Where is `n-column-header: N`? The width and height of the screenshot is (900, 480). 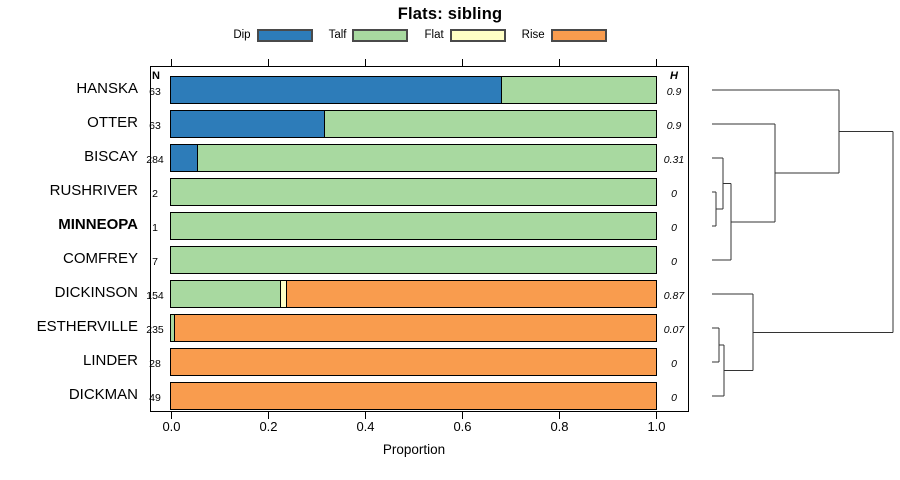 n-column-header: N is located at coordinates (156, 76).